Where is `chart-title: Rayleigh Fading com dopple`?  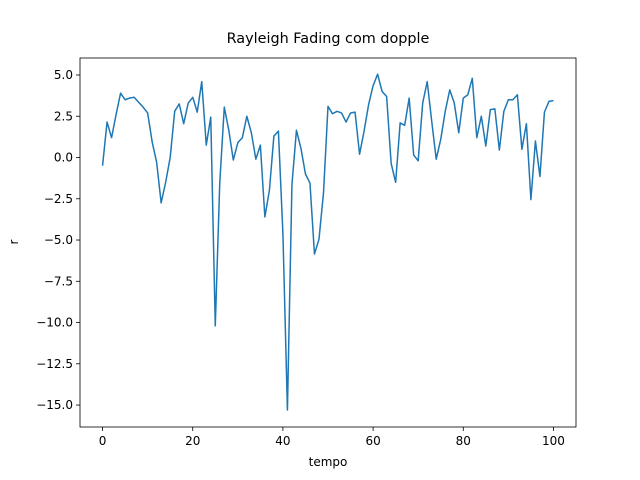
chart-title: Rayleigh Fading com dopple is located at coordinates (328, 39).